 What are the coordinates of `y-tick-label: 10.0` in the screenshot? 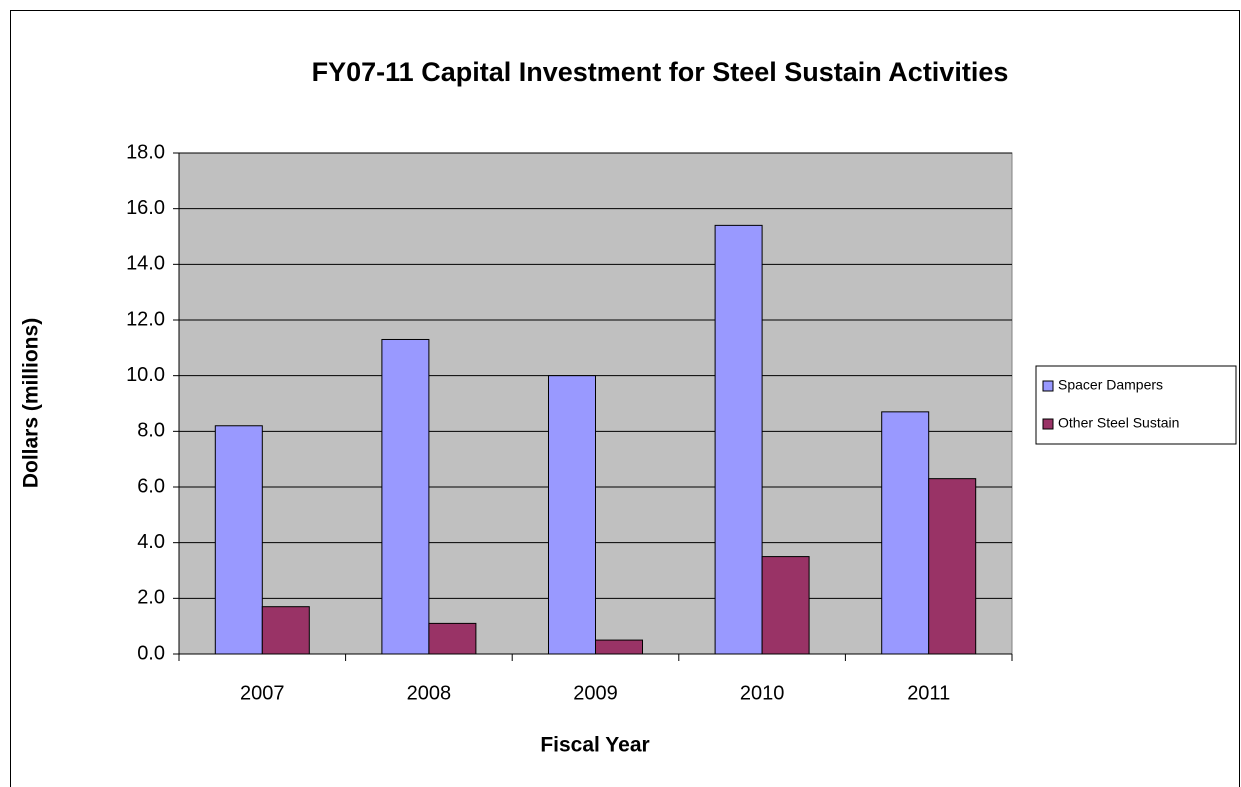 It's located at (145, 375).